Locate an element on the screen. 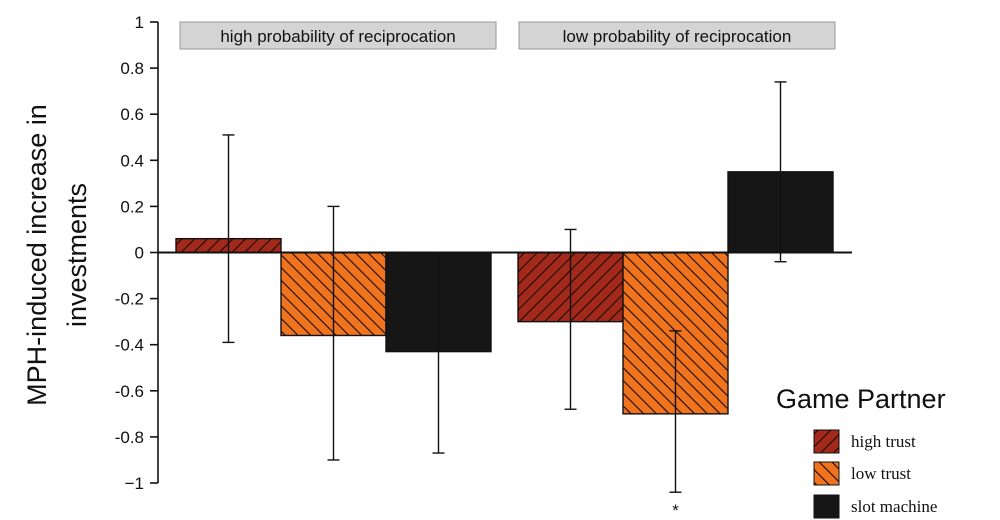  y-tick-label: -0.2 is located at coordinates (129, 299).